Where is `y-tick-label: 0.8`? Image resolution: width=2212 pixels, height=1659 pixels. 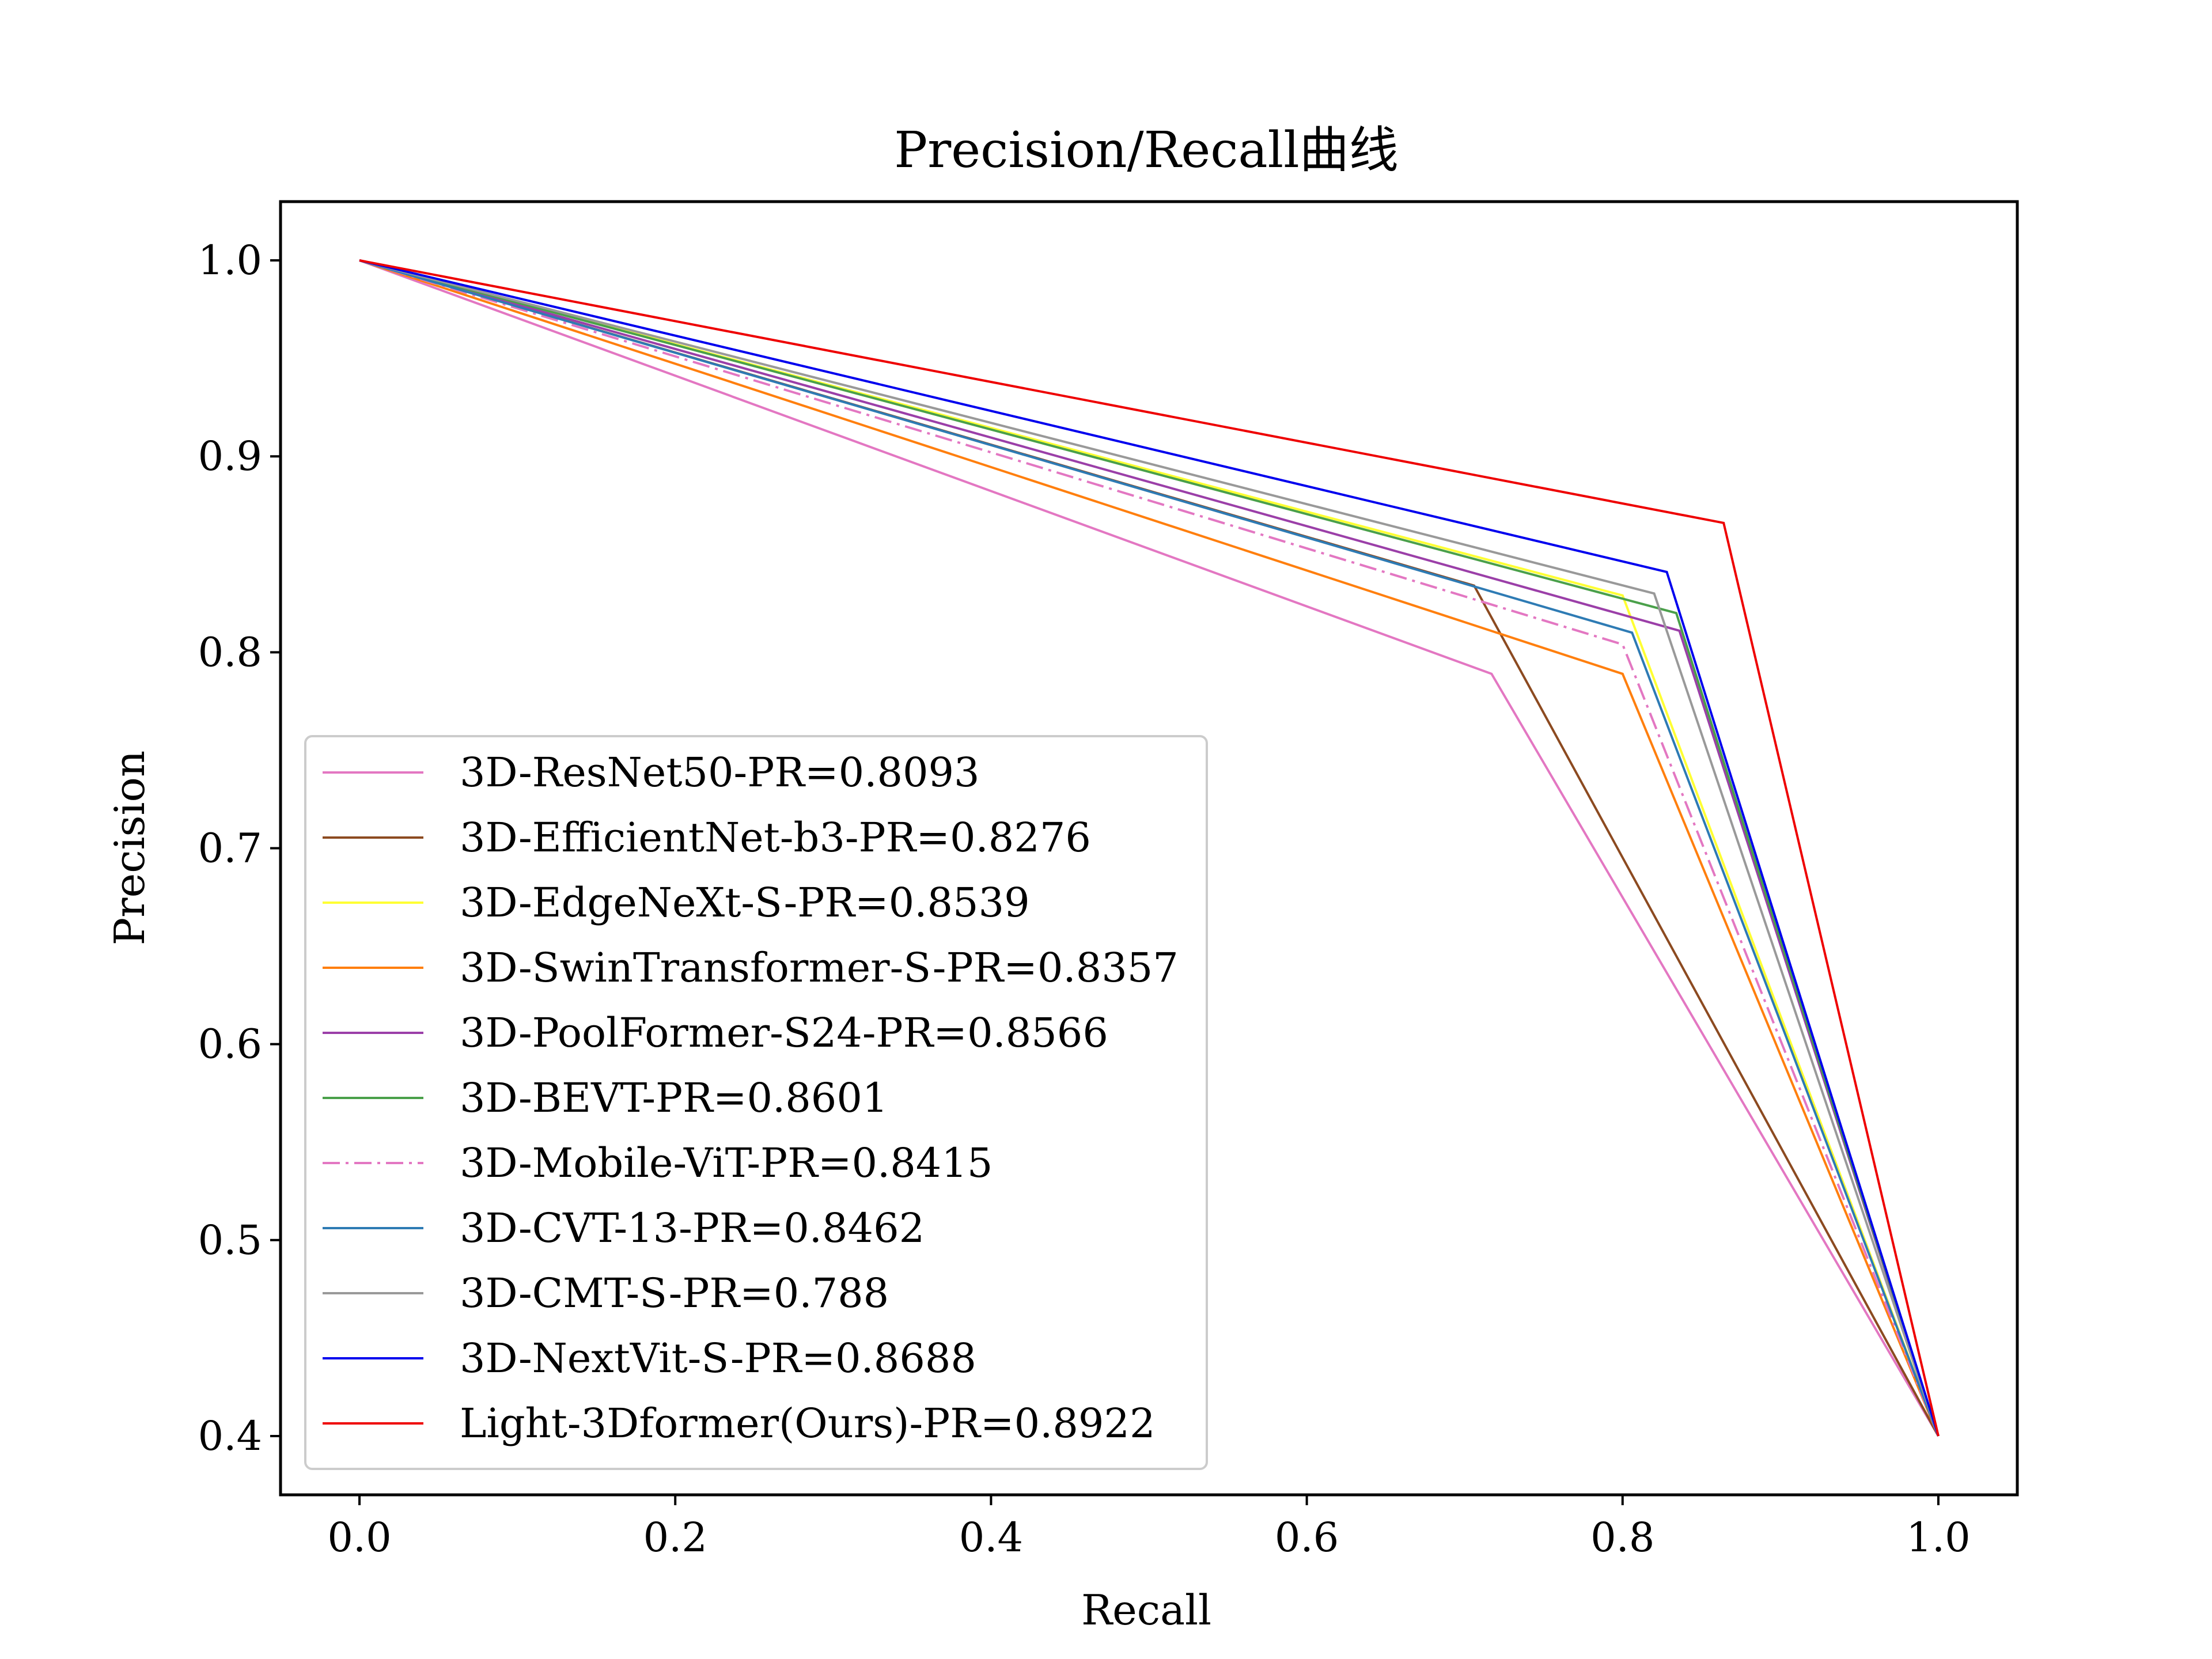
y-tick-label: 0.8 is located at coordinates (230, 652).